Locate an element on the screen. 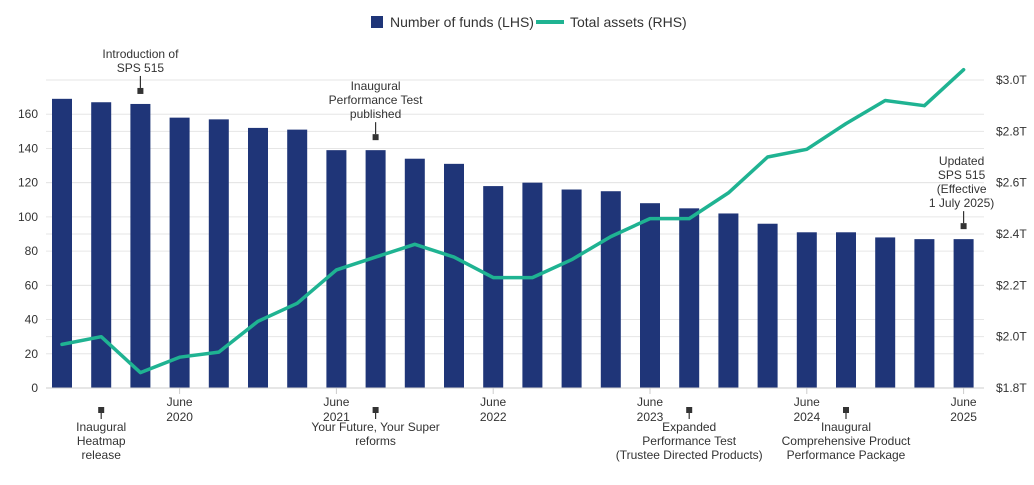 Image resolution: width=1034 pixels, height=485 pixels. annotation-label: (Effective is located at coordinates (962, 189).